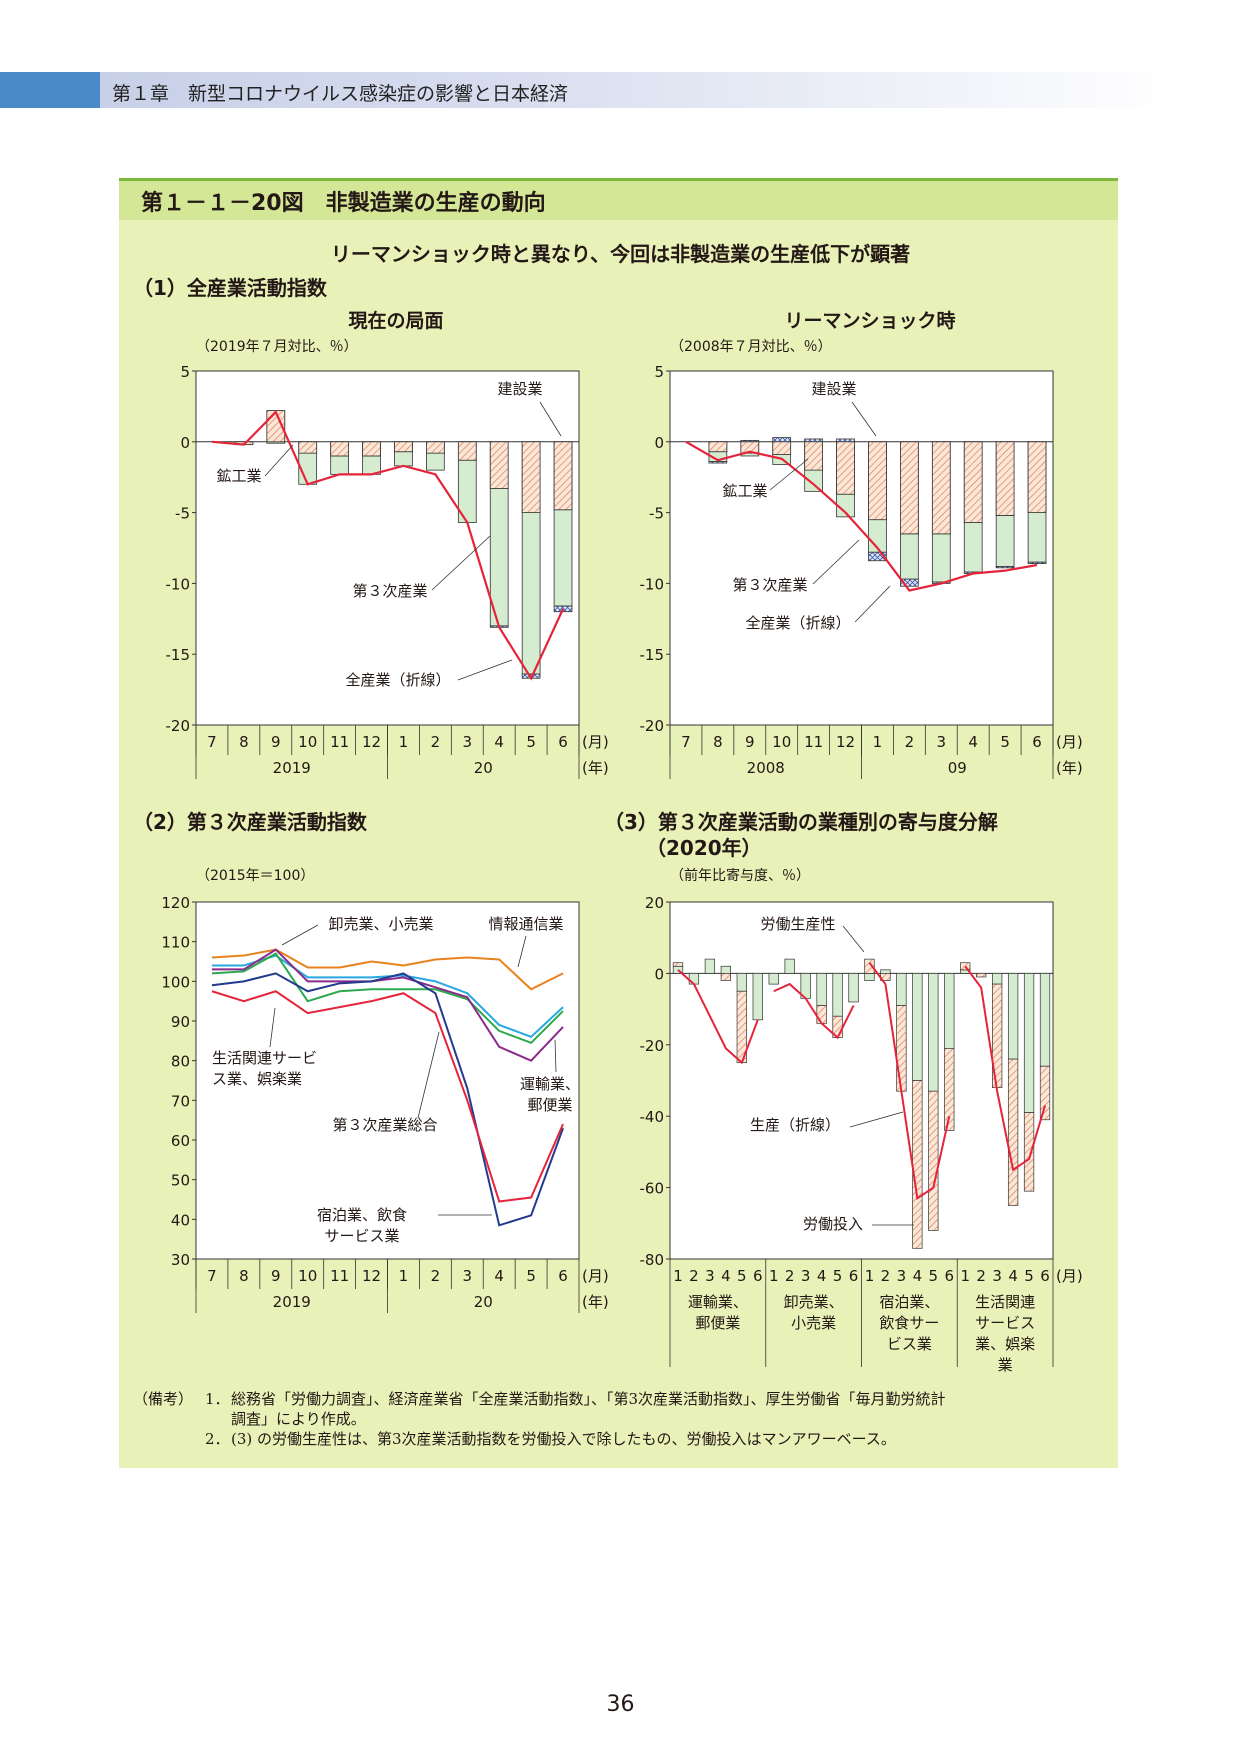 The image size is (1241, 1754). What do you see at coordinates (870, 321) in the screenshot?
I see `panel1b-title: リーマンショック時` at bounding box center [870, 321].